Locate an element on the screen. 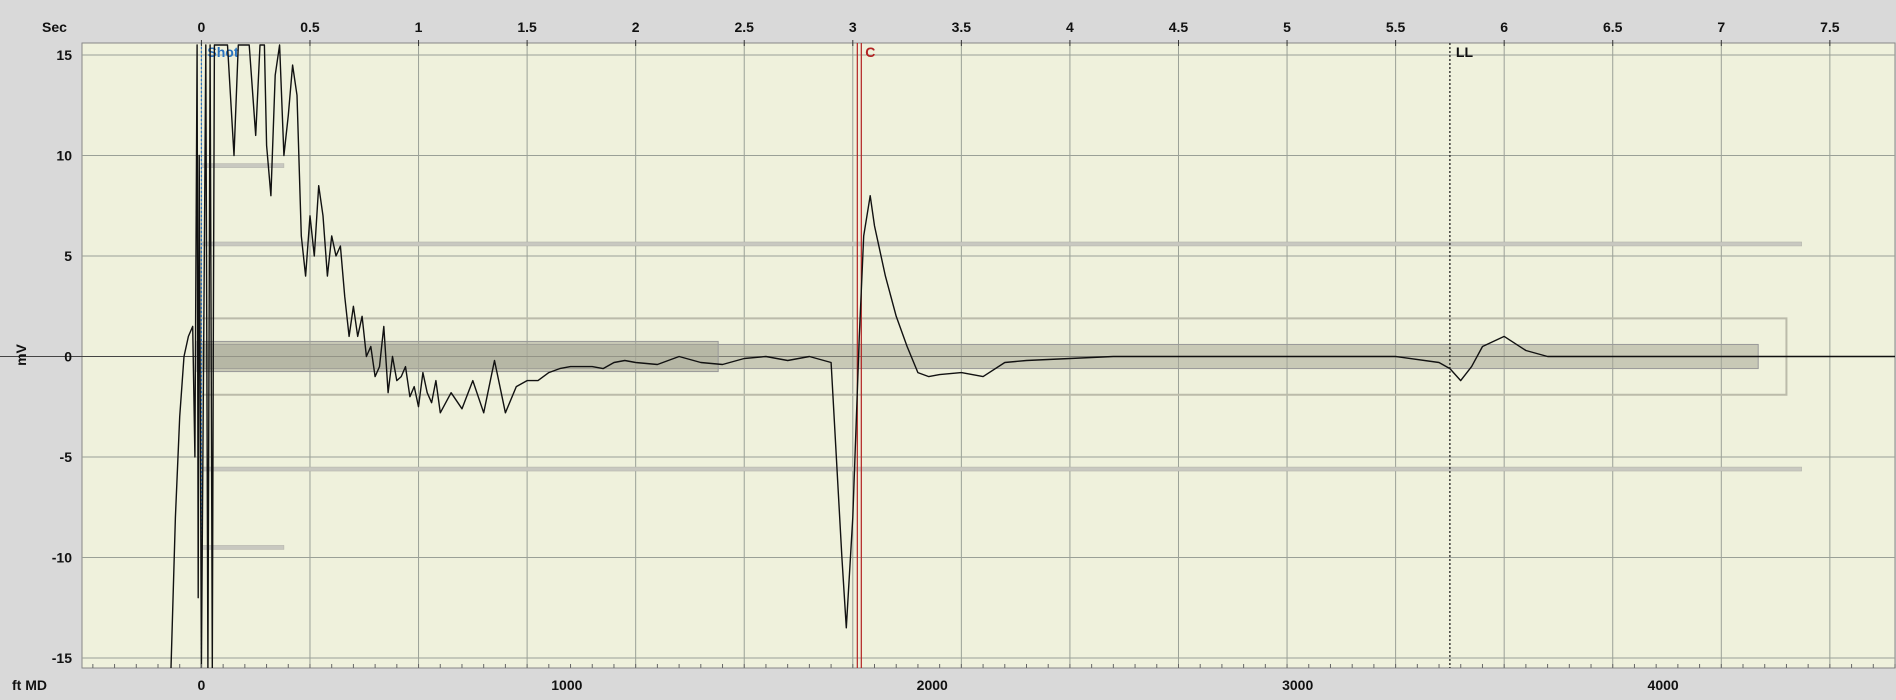  top-tick-label: 5.5 is located at coordinates (1396, 27).